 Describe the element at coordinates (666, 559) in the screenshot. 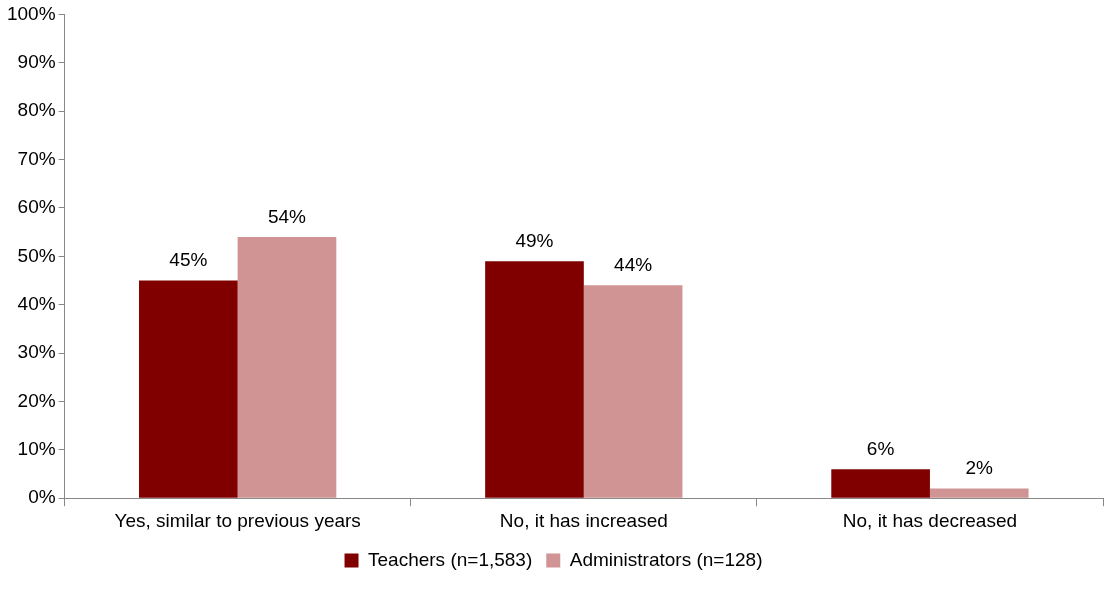

I see `legend-label: Administrators (n=128)` at that location.